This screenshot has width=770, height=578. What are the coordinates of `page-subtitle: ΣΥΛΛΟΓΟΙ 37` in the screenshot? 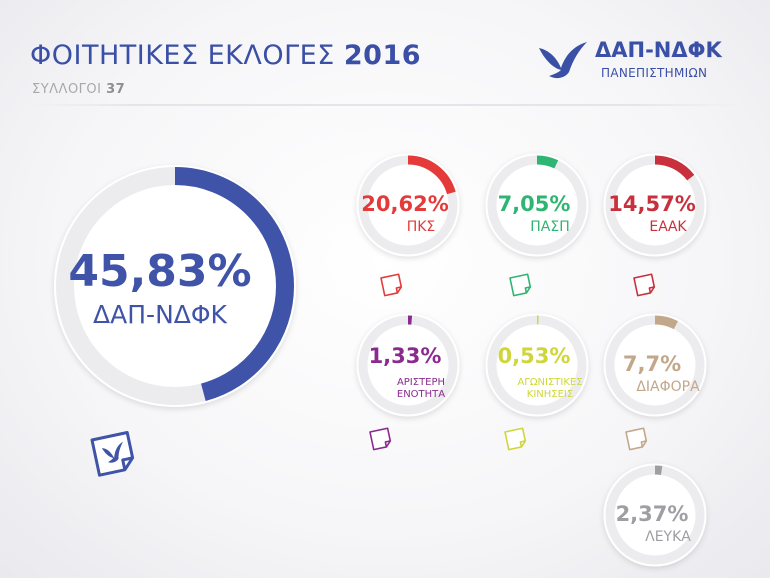 It's located at (78, 89).